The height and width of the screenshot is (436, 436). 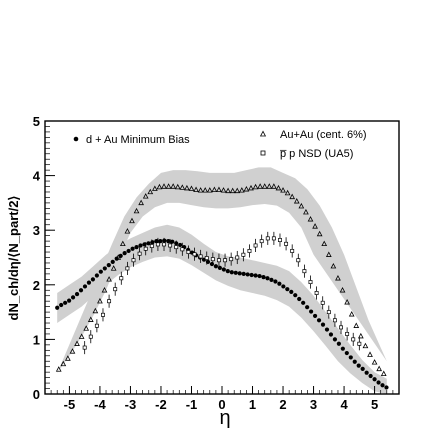 I want to click on x-tick-label: -5, so click(x=70, y=404).